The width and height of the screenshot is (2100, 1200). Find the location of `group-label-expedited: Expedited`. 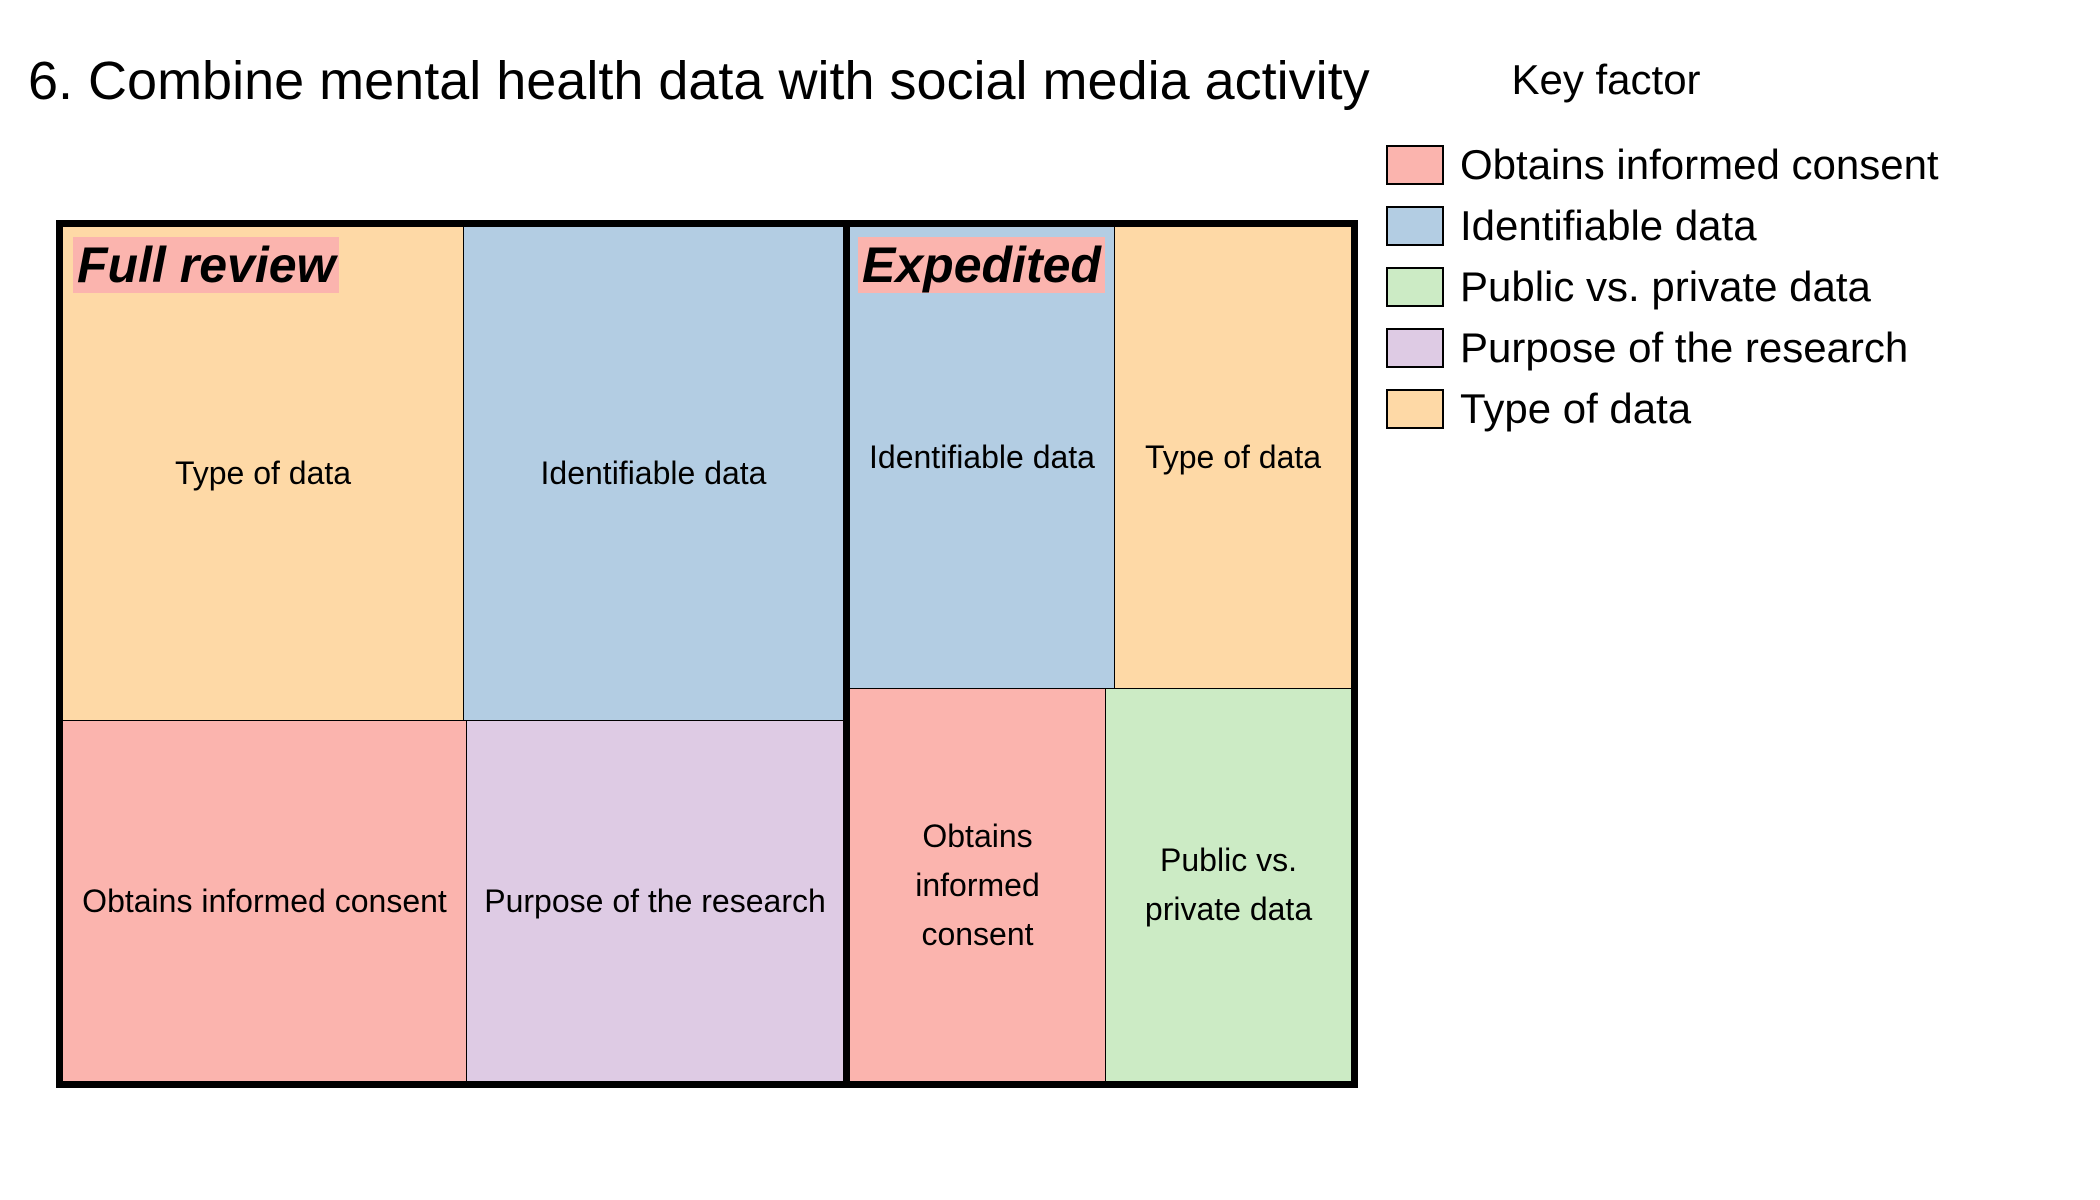

group-label-expedited: Expedited is located at coordinates (981, 265).